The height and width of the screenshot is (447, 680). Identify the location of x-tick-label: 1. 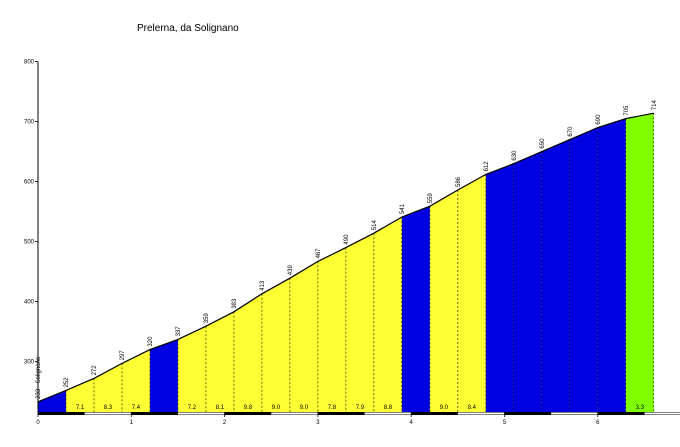
(132, 423).